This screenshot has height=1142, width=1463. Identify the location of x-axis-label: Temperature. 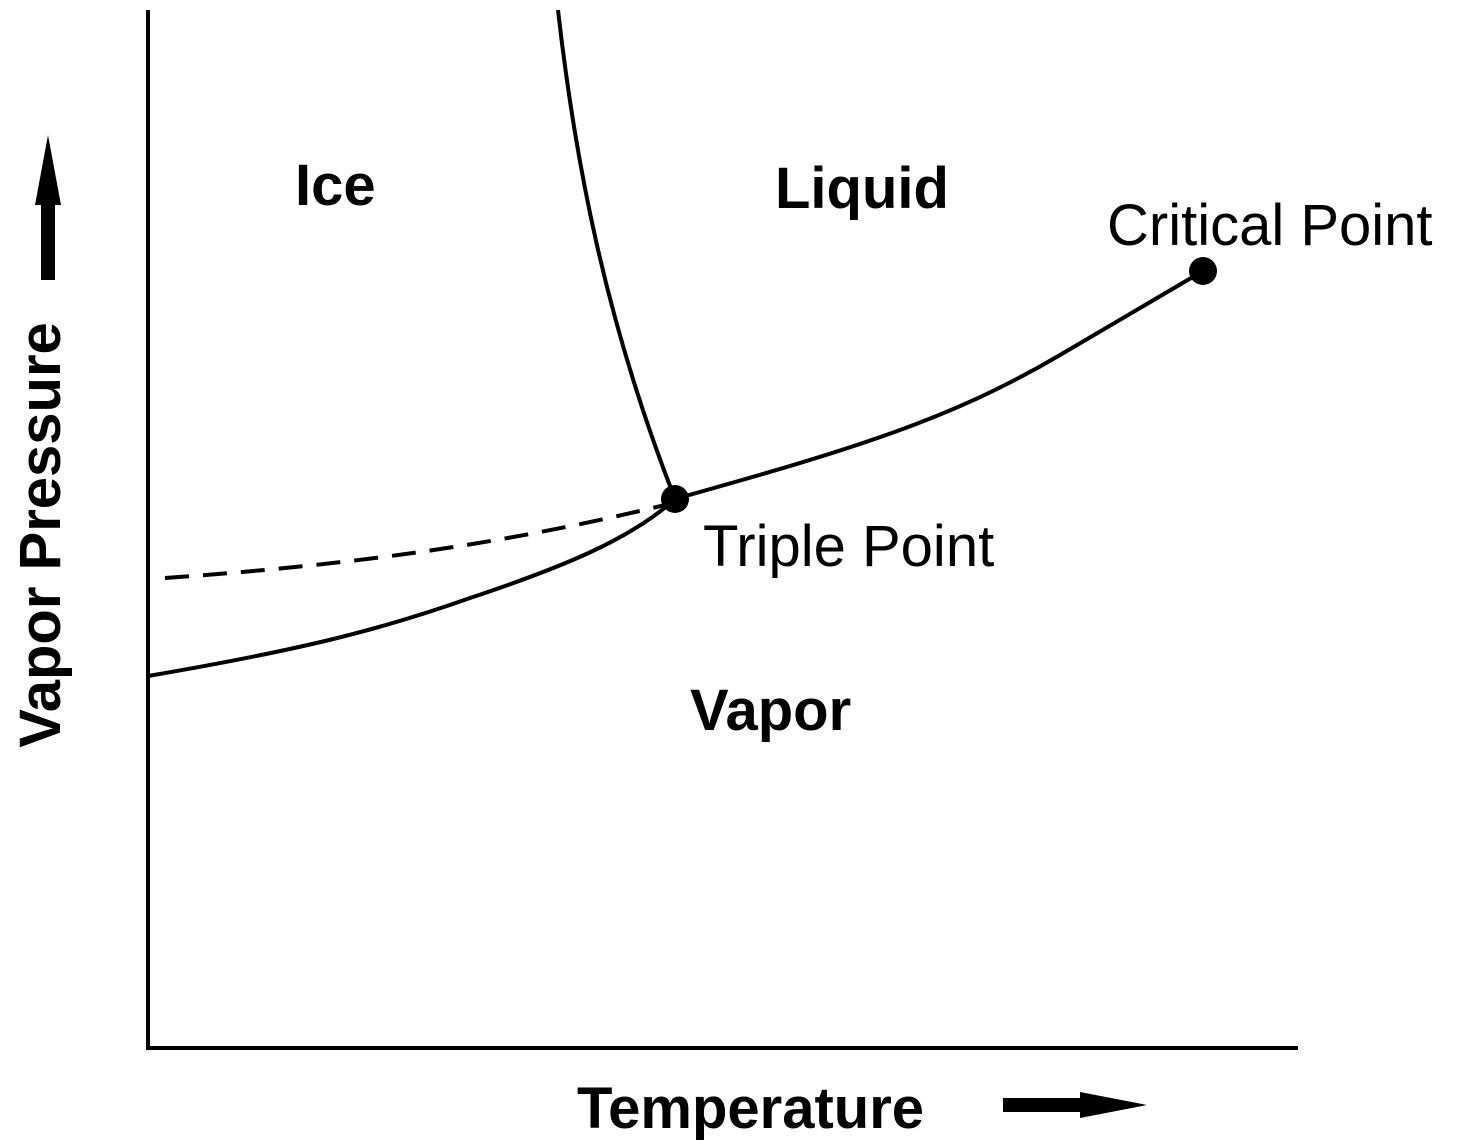
(750, 1108).